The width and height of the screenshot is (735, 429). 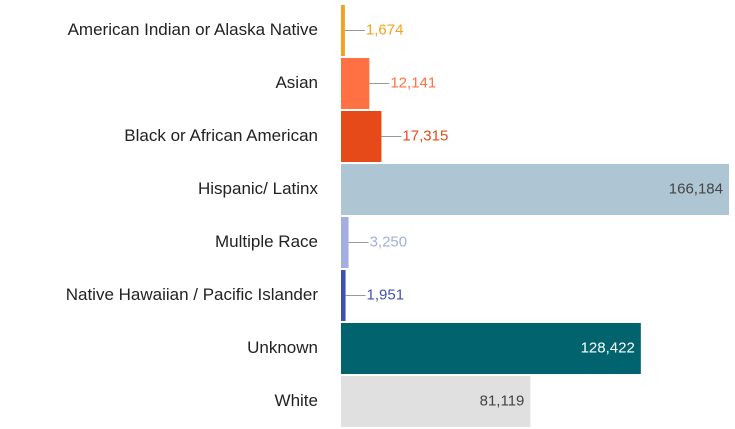 I want to click on category-label: Multiple Race, so click(x=266, y=241).